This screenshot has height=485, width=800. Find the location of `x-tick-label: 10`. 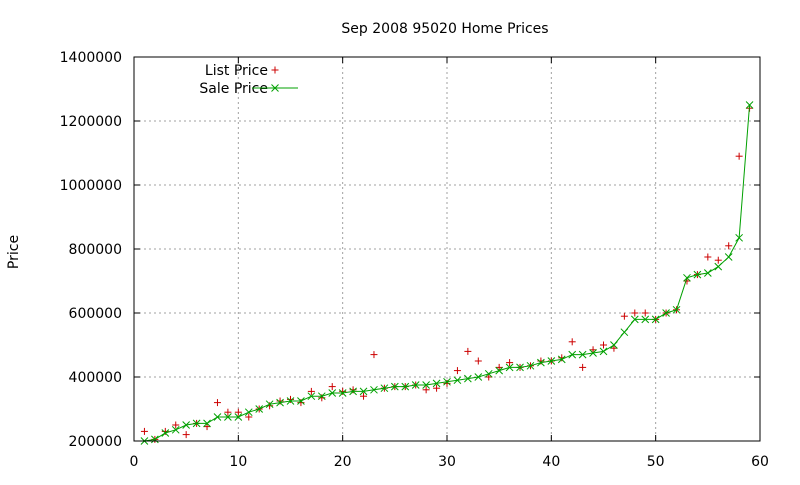

x-tick-label: 10 is located at coordinates (238, 462).